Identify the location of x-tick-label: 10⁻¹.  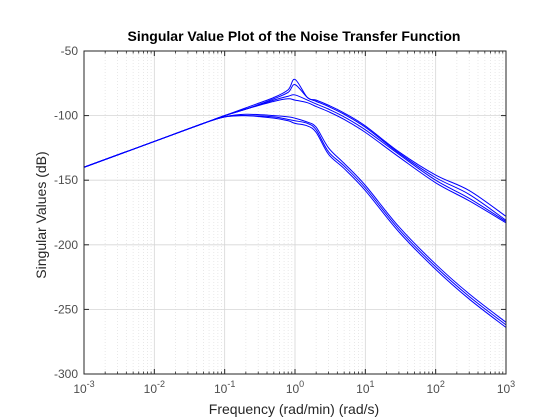
(224, 387).